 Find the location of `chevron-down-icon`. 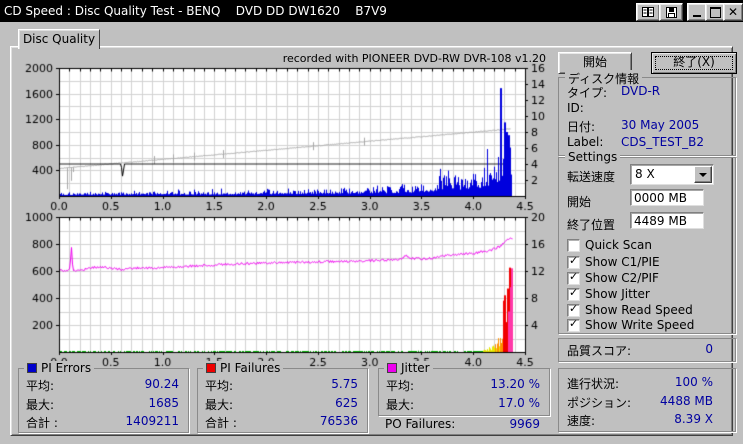

chevron-down-icon is located at coordinates (703, 174).